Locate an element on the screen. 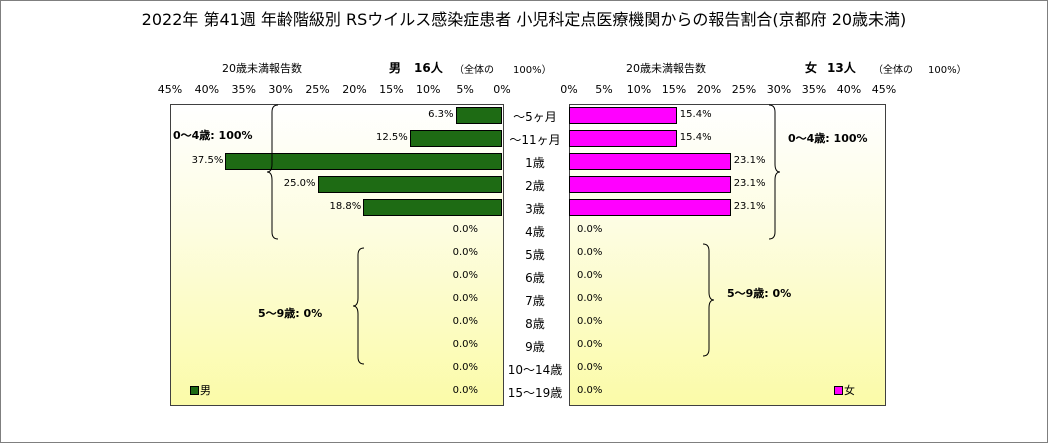 This screenshot has width=1048, height=443. male-tick-label: 45% is located at coordinates (170, 89).